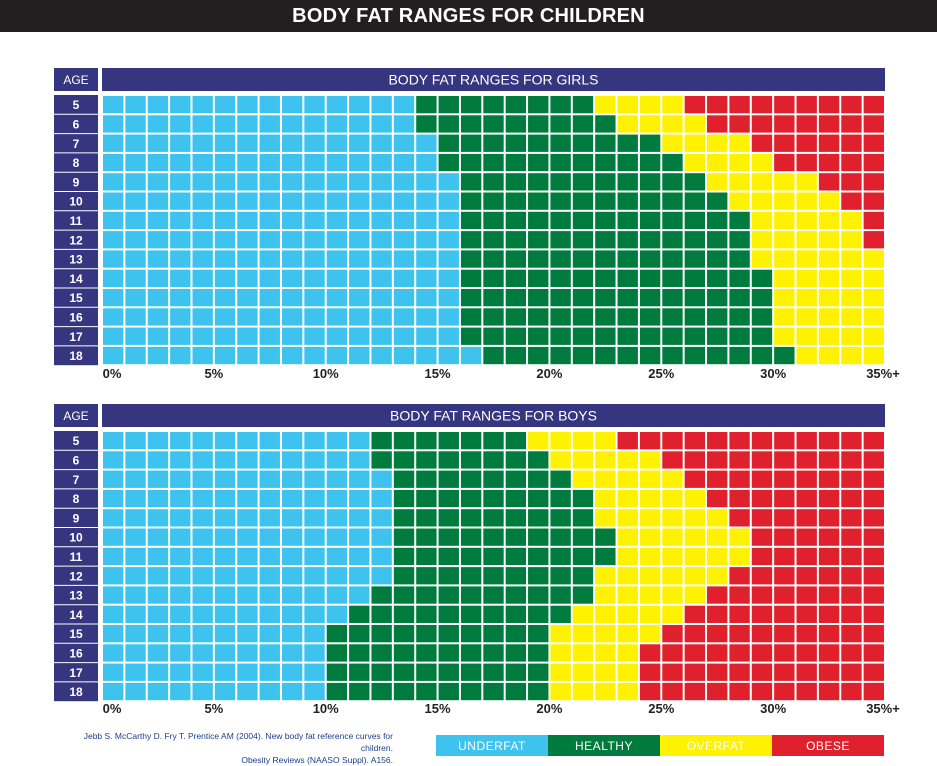 The height and width of the screenshot is (766, 937). What do you see at coordinates (817, 537) in the screenshot?
I see `boys-band-age-10-obese` at bounding box center [817, 537].